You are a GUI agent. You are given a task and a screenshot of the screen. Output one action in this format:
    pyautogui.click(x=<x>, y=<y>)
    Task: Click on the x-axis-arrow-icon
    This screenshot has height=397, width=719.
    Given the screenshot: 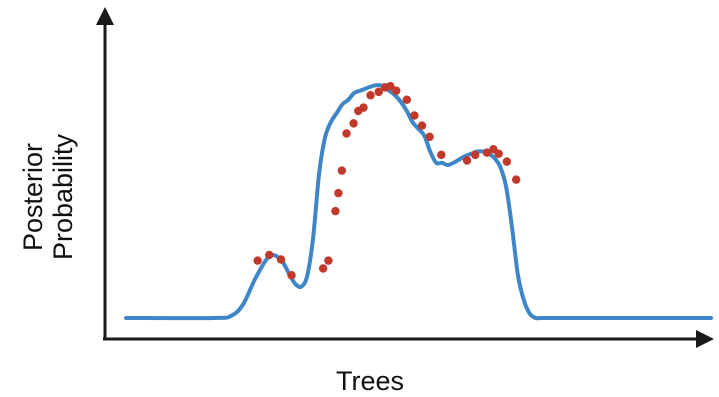 What is the action you would take?
    pyautogui.click(x=705, y=339)
    